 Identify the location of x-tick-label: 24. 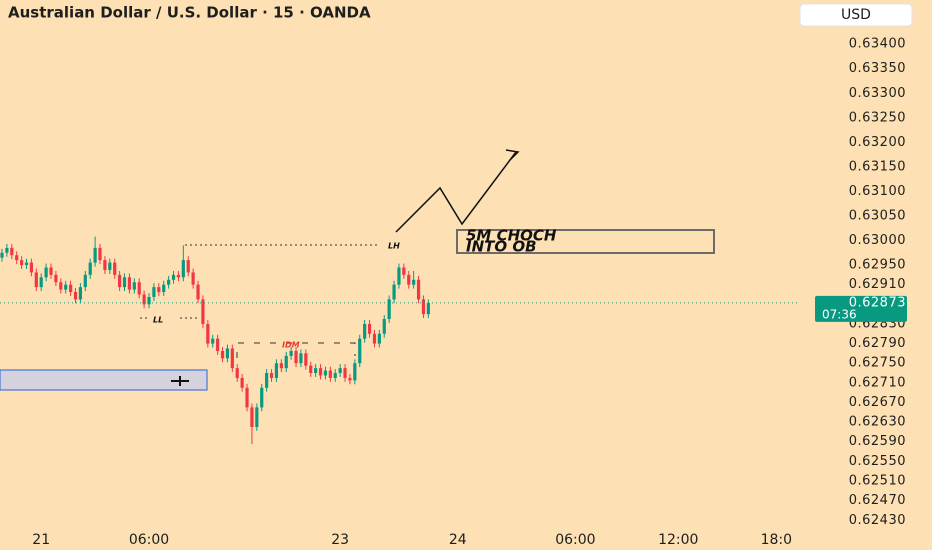
(458, 540).